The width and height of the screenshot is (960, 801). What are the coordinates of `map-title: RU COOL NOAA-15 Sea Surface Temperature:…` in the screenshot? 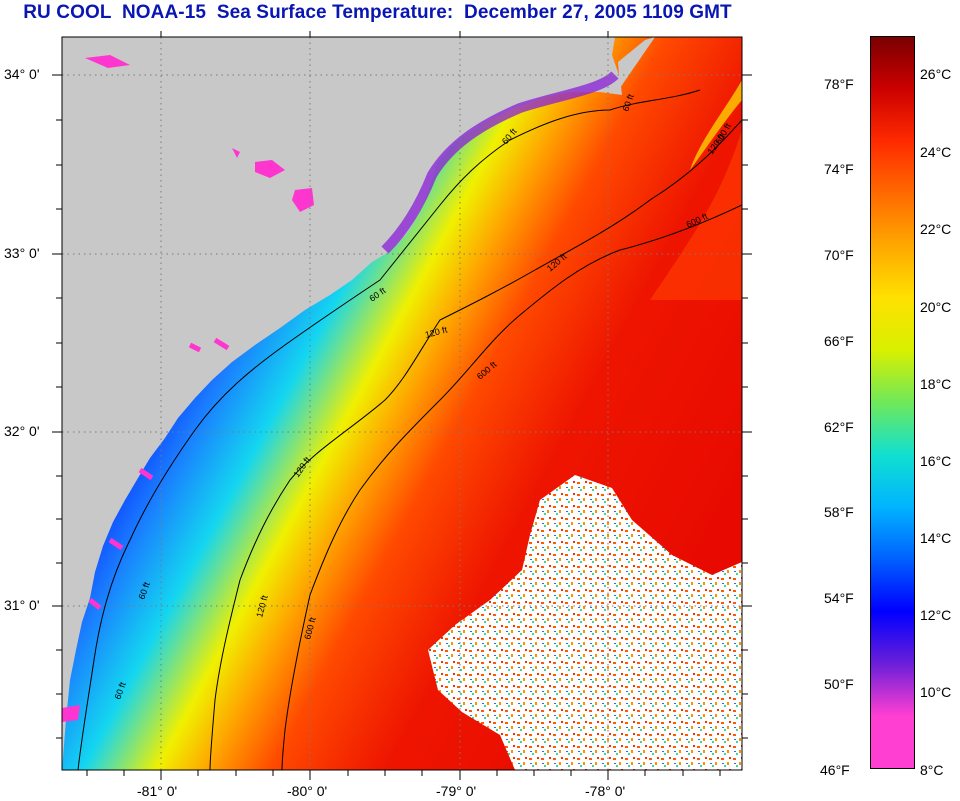 It's located at (377, 12).